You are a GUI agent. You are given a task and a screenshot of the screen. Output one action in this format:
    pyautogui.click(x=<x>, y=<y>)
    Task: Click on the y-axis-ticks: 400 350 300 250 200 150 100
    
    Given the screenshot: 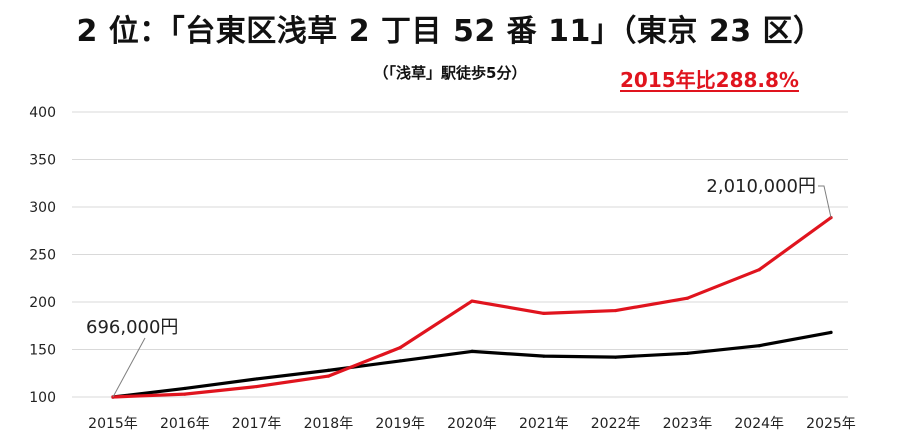 What is the action you would take?
    pyautogui.click(x=42, y=255)
    